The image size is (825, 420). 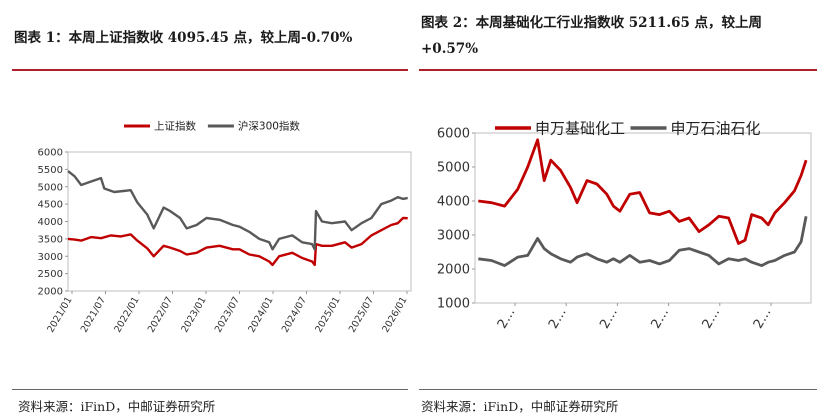 What do you see at coordinates (210, 70) in the screenshot?
I see `left-title-divider` at bounding box center [210, 70].